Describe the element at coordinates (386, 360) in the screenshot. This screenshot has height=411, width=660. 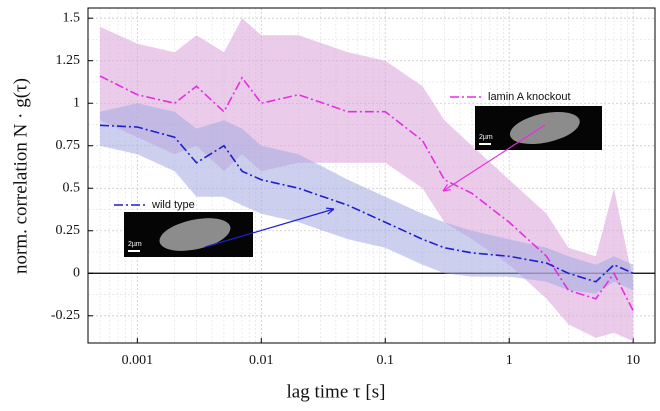
I see `x-tick-label: 0.1` at that location.